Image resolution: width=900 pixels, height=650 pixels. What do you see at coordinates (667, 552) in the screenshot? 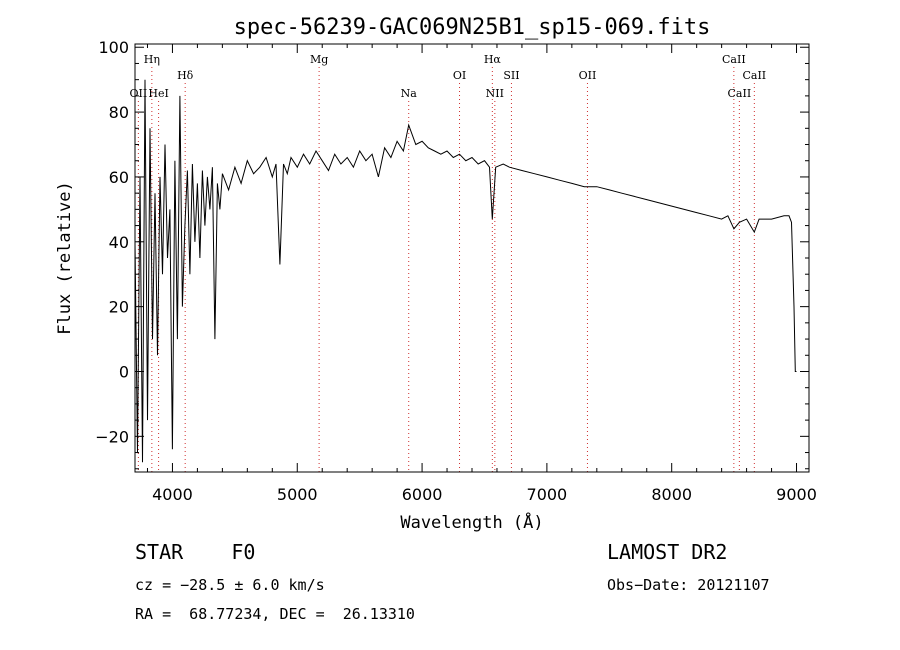
I see `survey-name: LAMOST DR2` at bounding box center [667, 552].